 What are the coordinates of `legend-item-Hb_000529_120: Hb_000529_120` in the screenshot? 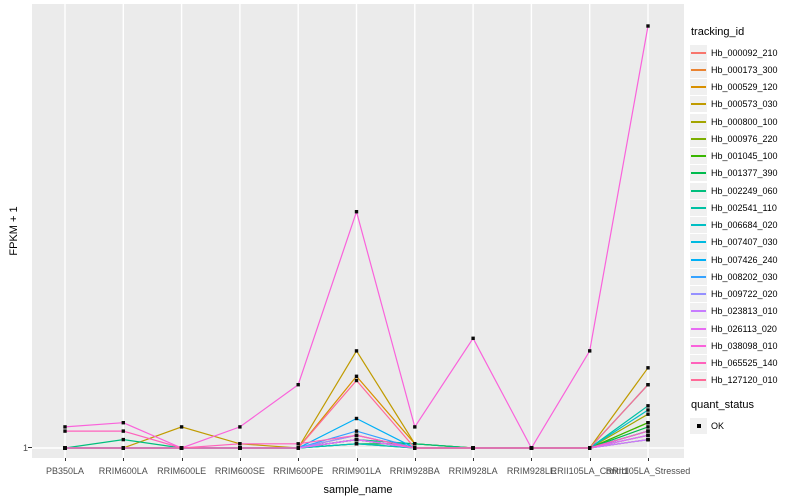 It's located at (744, 87).